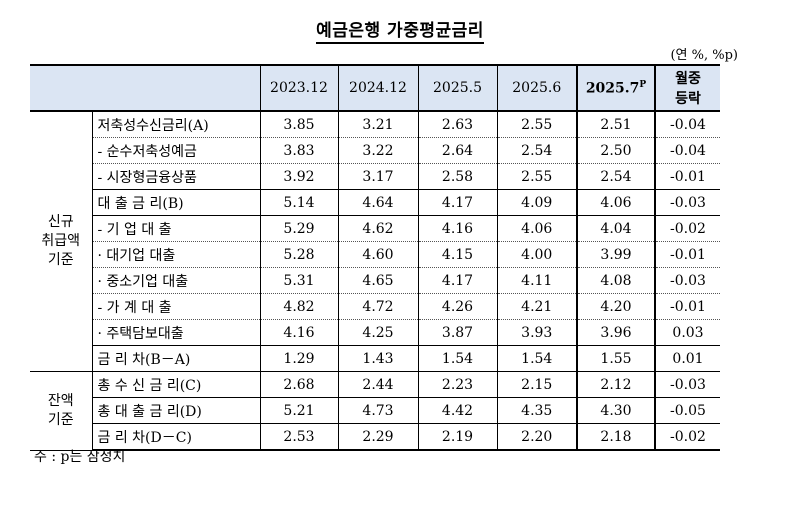  What do you see at coordinates (616, 228) in the screenshot?
I see `table-cell: 4.04` at bounding box center [616, 228].